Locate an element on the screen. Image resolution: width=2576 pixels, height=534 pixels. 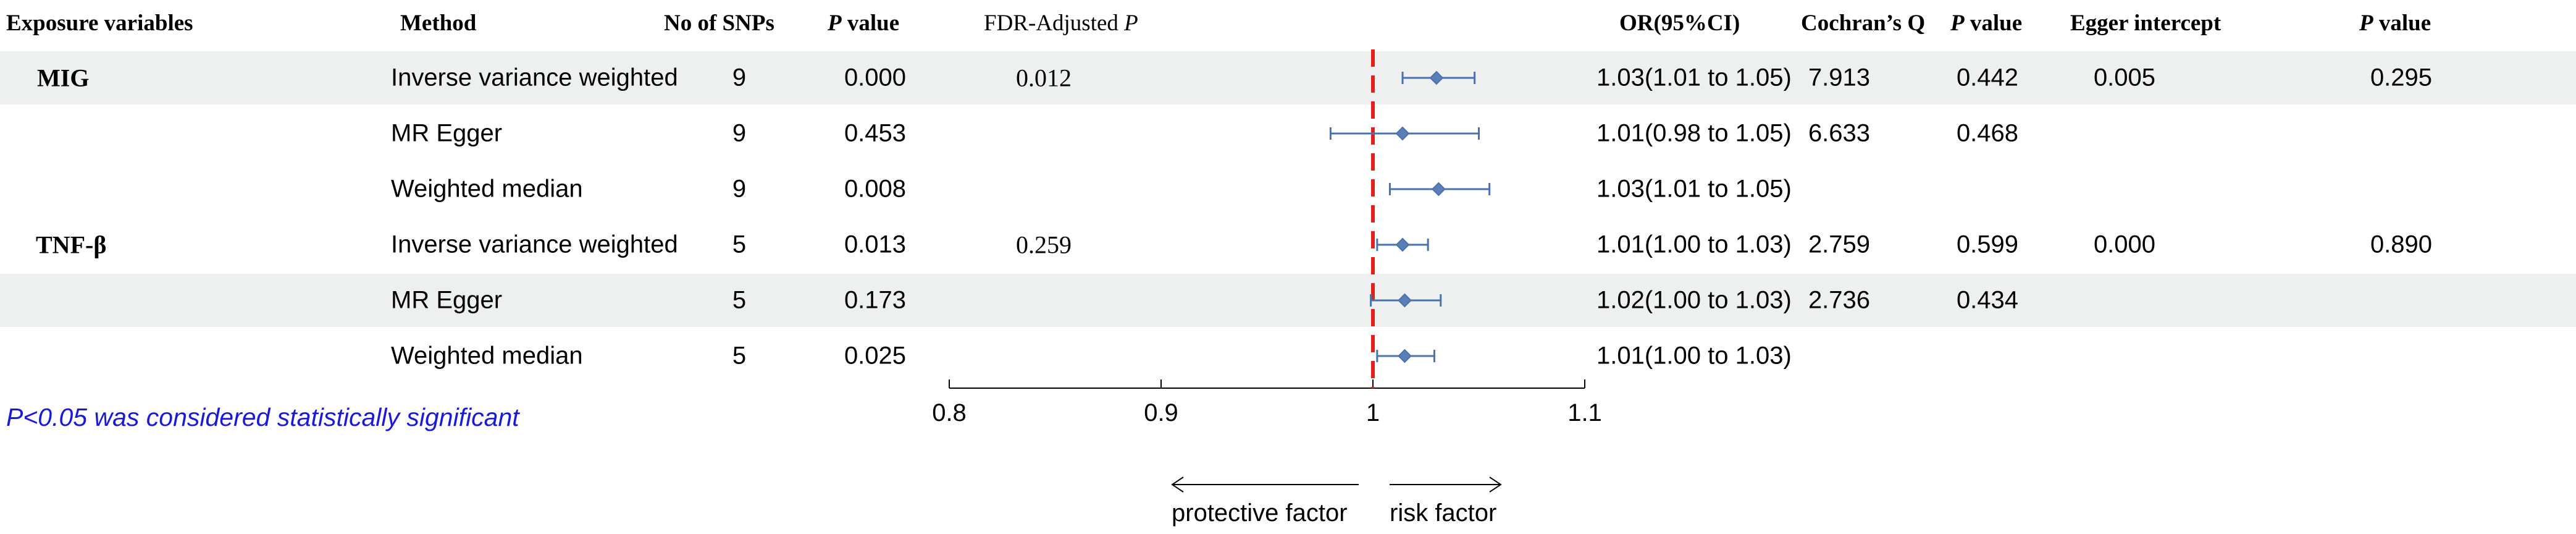
header-q-p-value: P value is located at coordinates (1987, 23).